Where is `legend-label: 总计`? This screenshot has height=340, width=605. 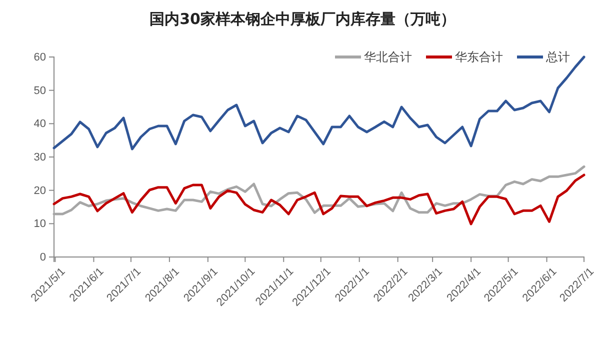 legend-label: 总计 is located at coordinates (557, 57).